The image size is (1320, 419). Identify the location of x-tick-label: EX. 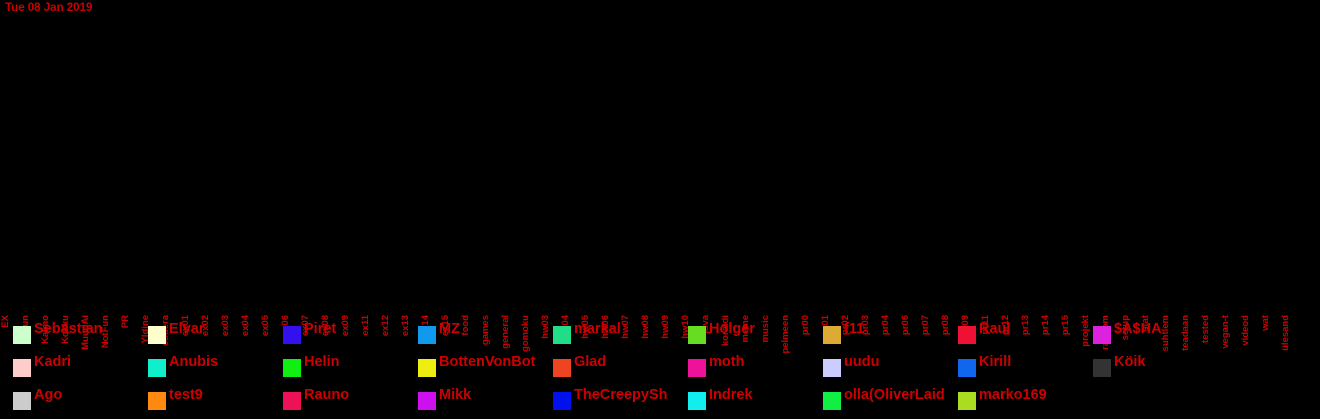
(5, 320).